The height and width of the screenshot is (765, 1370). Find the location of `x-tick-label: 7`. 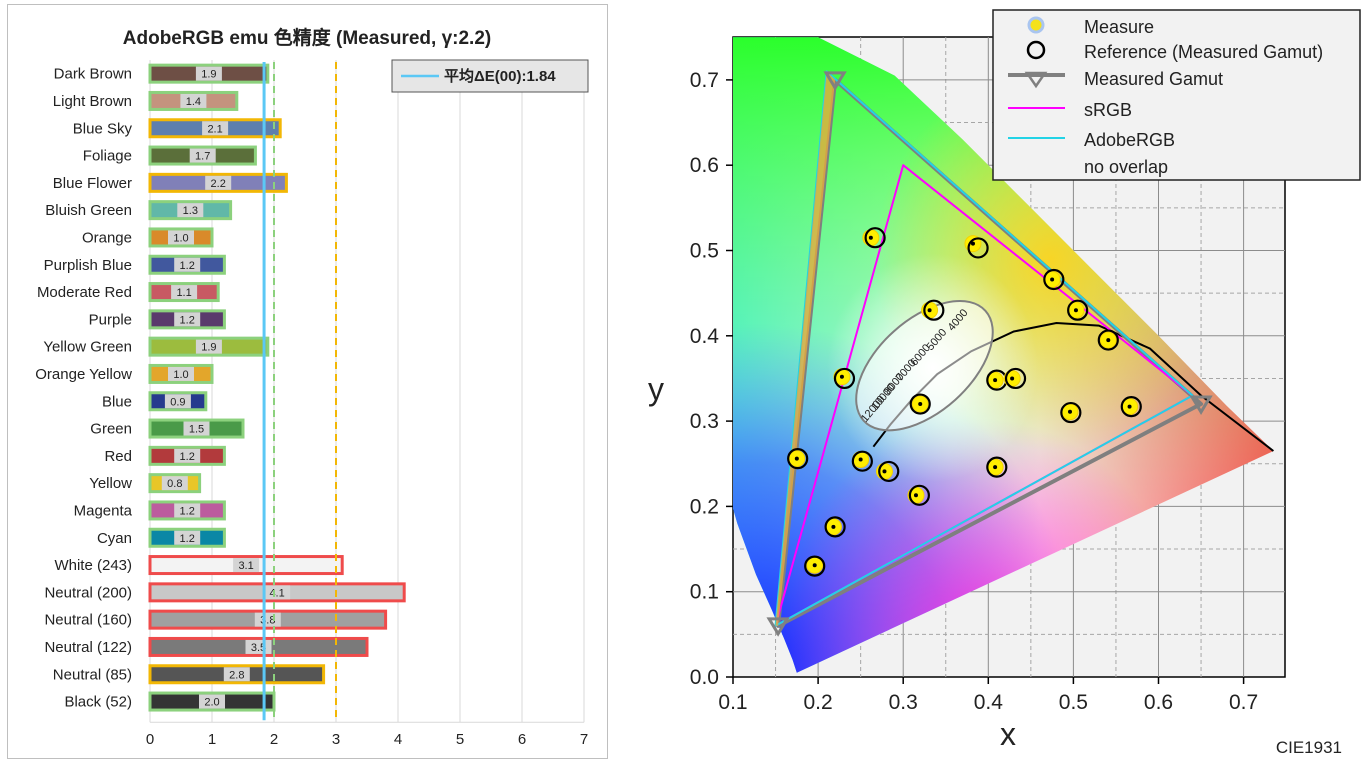

x-tick-label: 7 is located at coordinates (584, 739).